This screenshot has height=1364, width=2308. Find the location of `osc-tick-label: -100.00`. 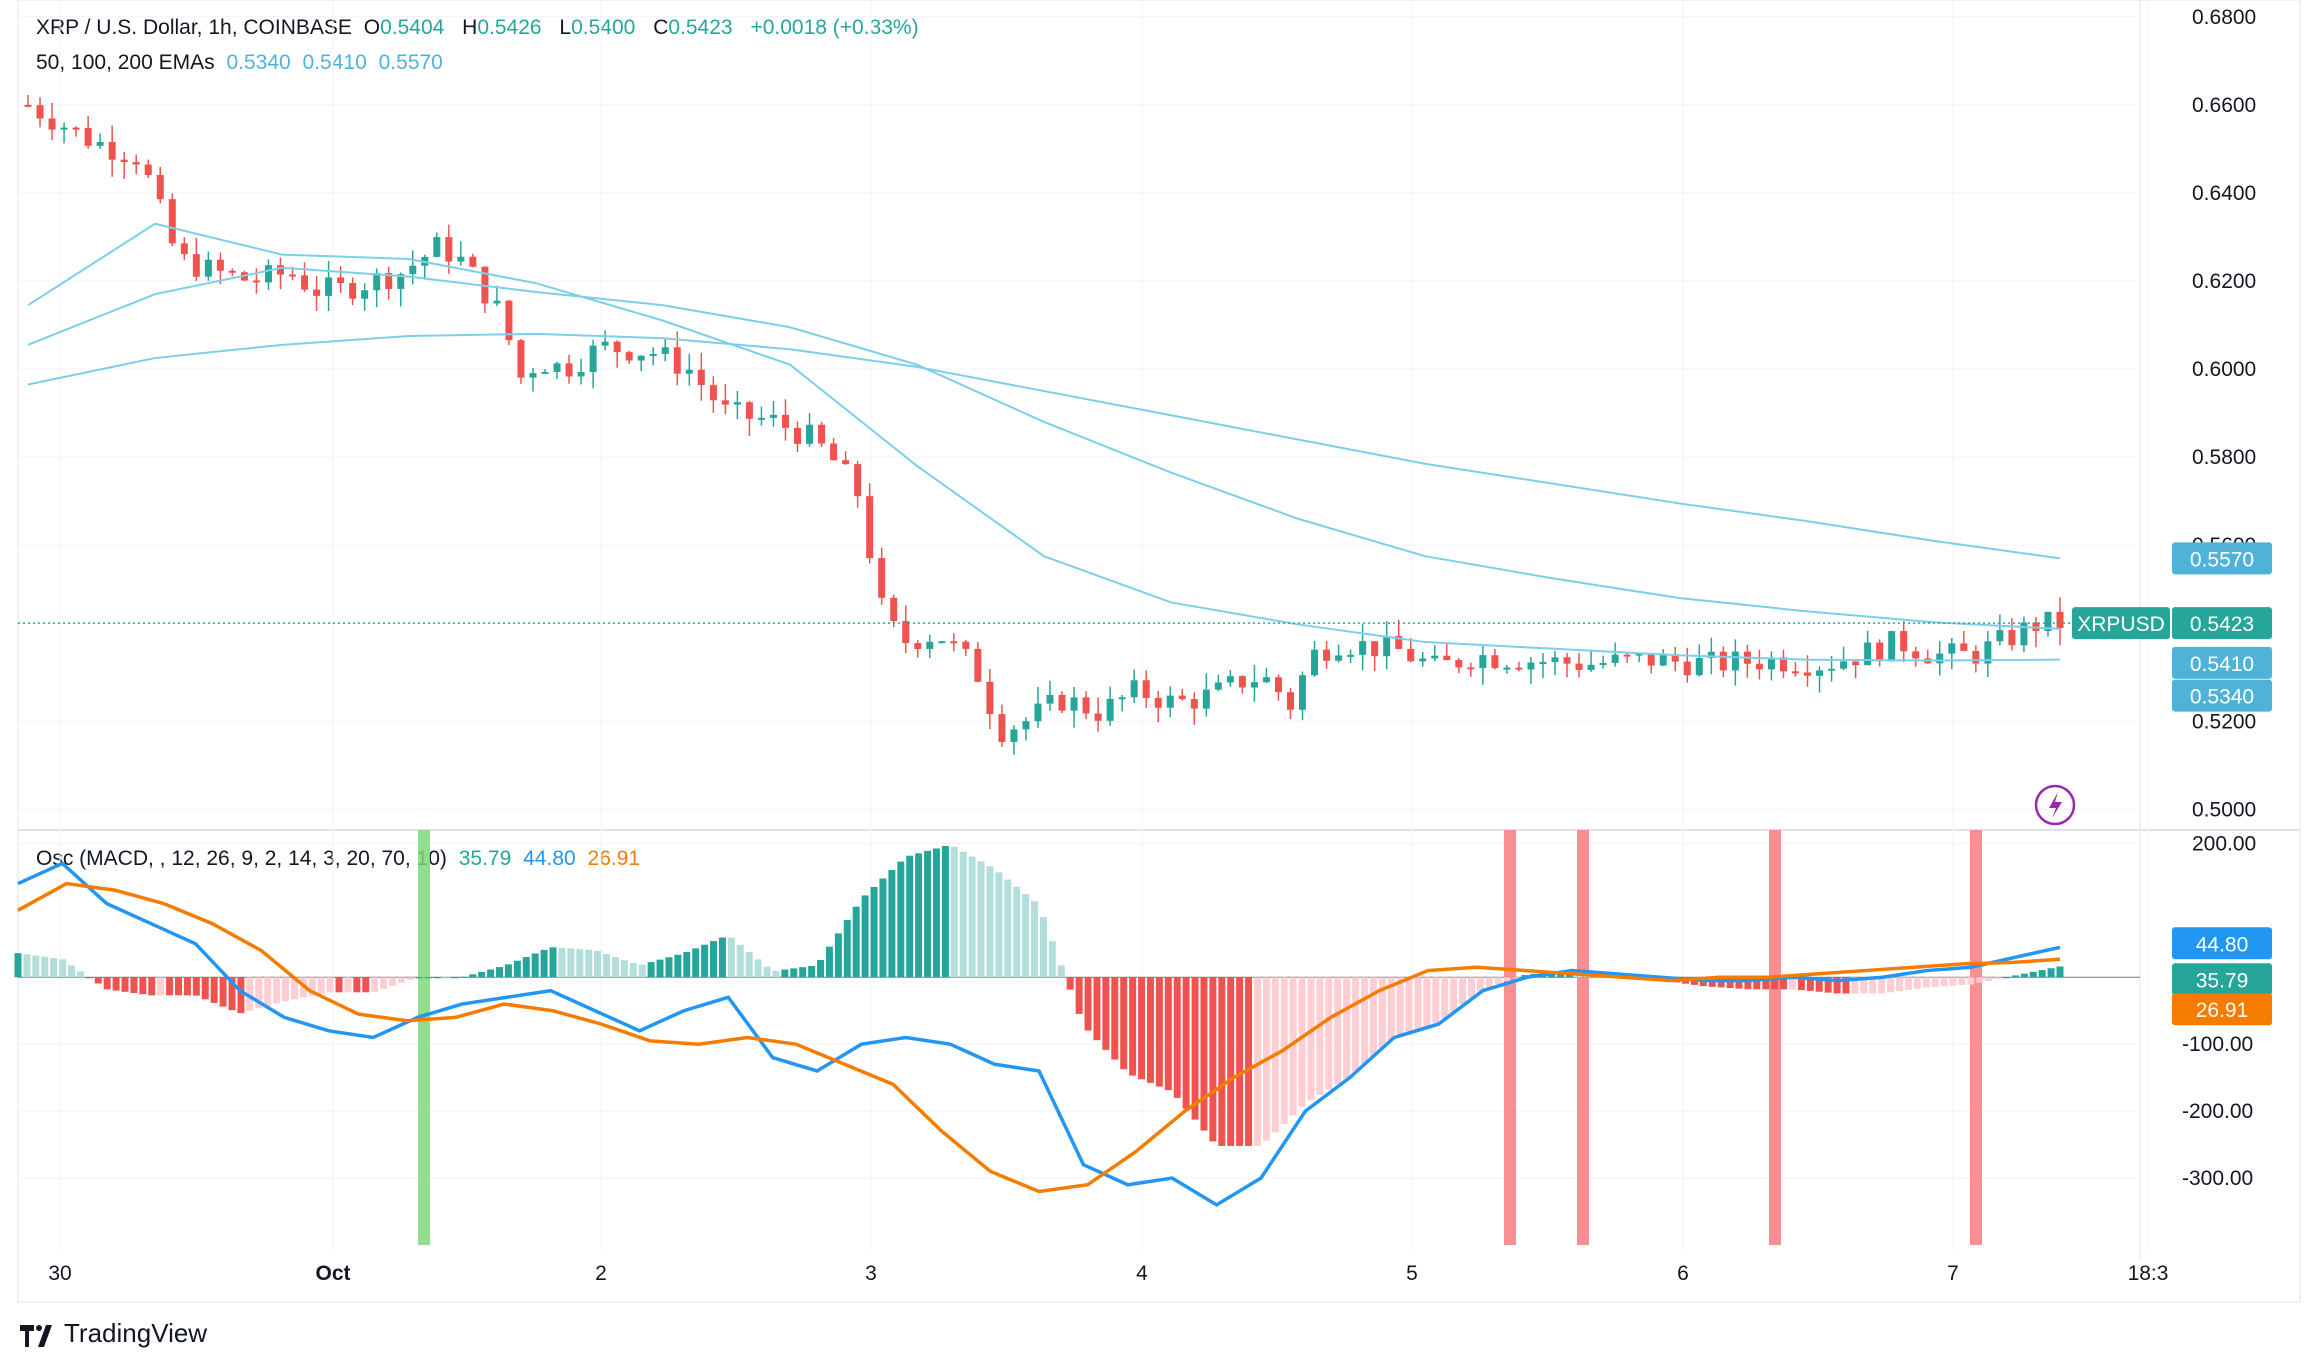

osc-tick-label: -100.00 is located at coordinates (2217, 1044).